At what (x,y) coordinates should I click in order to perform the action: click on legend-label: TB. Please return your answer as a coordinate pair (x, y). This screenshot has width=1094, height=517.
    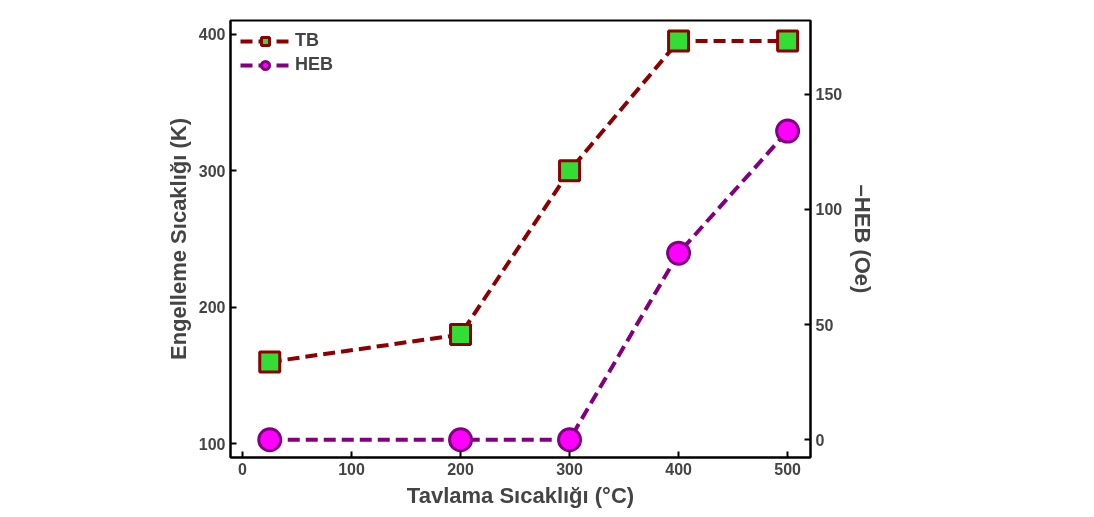
    Looking at the image, I should click on (307, 40).